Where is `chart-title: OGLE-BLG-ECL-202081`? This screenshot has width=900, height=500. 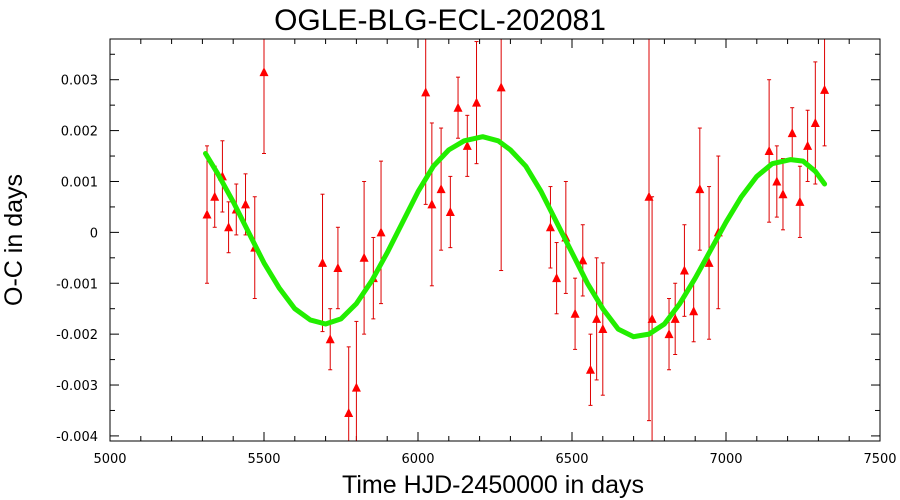
chart-title: OGLE-BLG-ECL-202081 is located at coordinates (440, 20).